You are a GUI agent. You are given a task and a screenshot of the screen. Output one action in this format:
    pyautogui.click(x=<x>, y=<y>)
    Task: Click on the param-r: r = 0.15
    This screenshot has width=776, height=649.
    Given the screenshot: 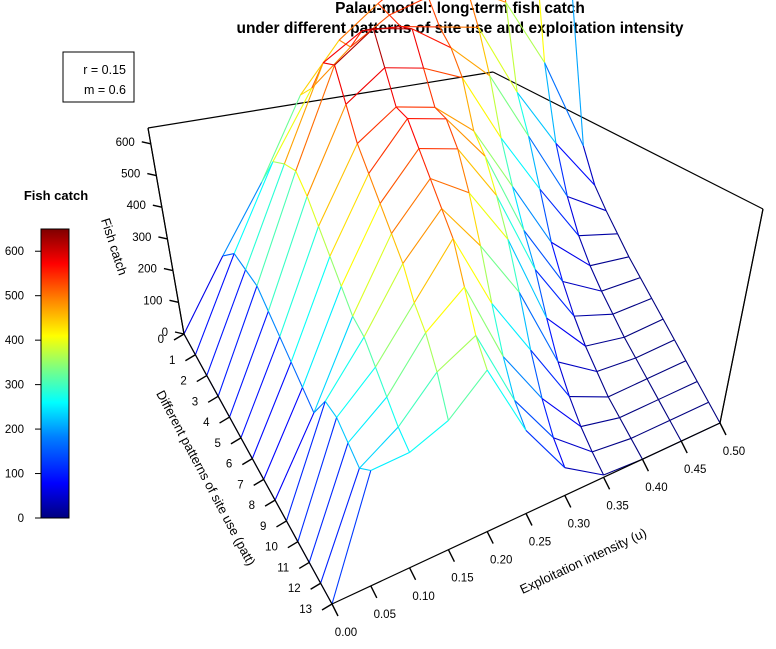 What is the action you would take?
    pyautogui.click(x=104, y=70)
    